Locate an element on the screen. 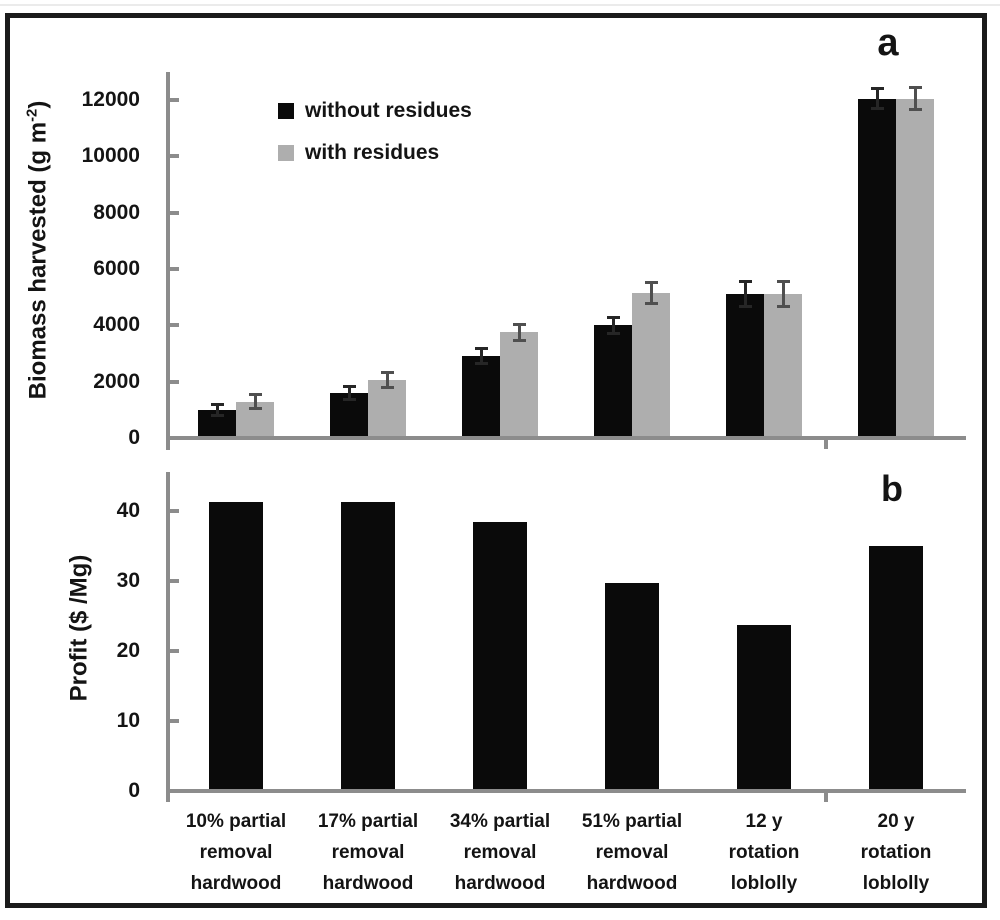 This screenshot has height=920, width=1000. panel-b-letter: b is located at coordinates (892, 488).